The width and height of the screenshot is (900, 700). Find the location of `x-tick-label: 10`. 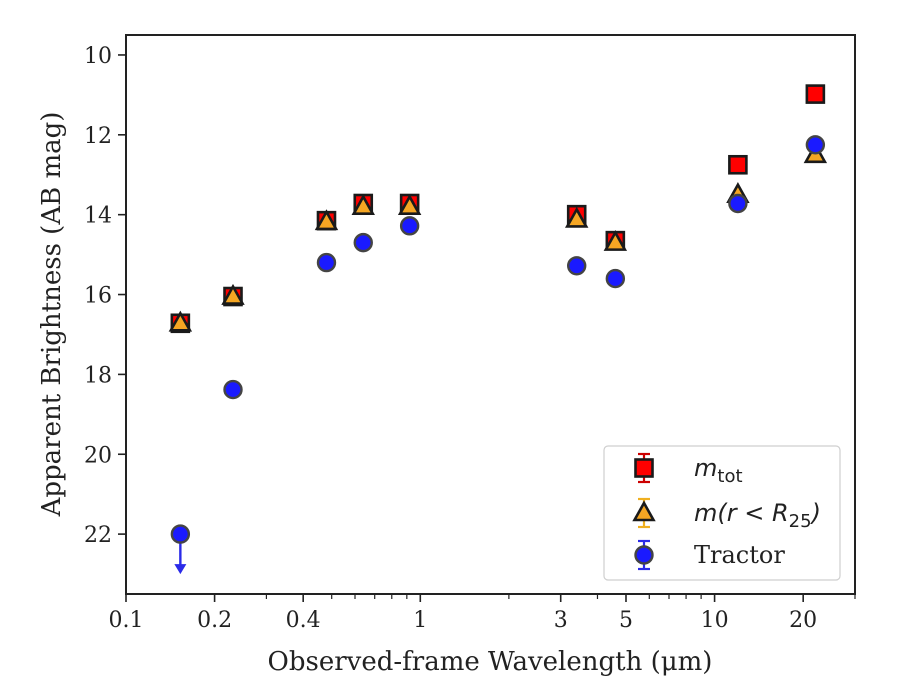

x-tick-label: 10 is located at coordinates (715, 620).